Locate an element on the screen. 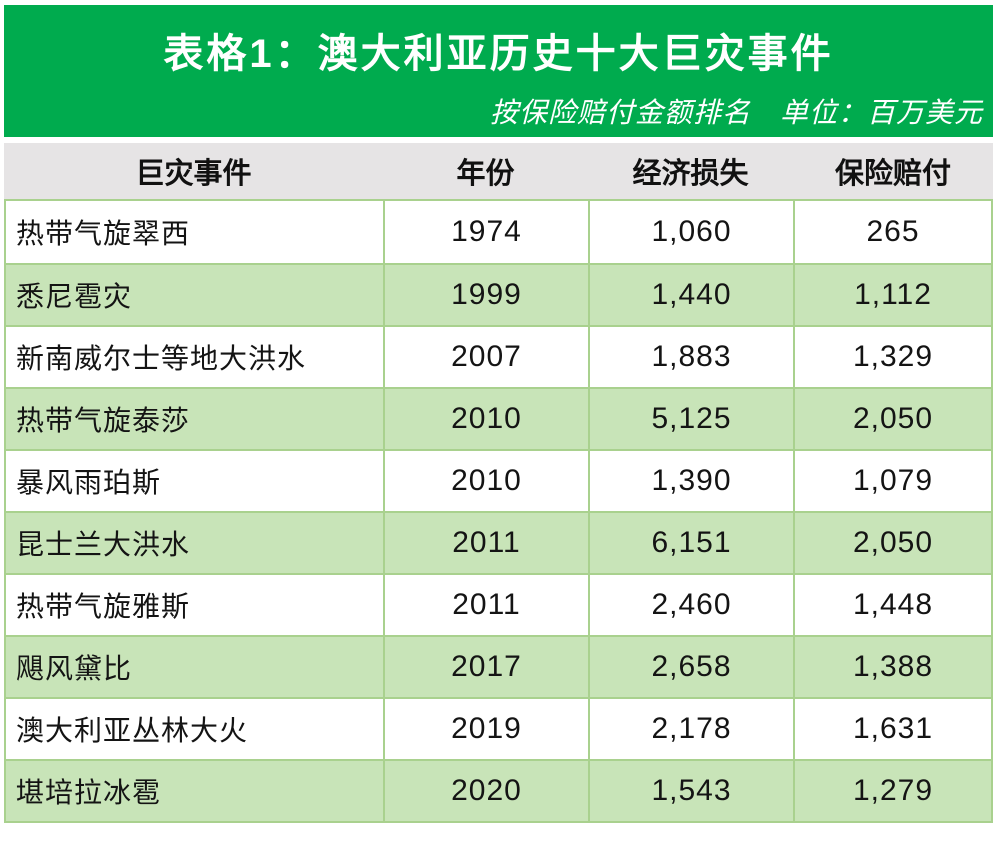 The height and width of the screenshot is (846, 1000). event-cell: 昆士兰大洪水 is located at coordinates (103, 544).